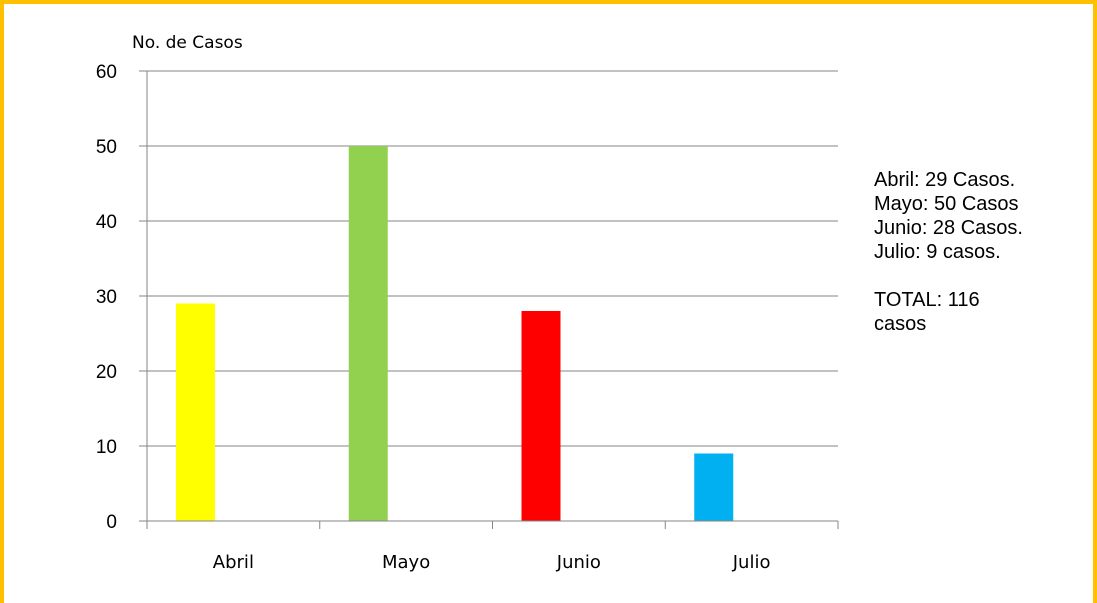 This screenshot has width=1097, height=603. Describe the element at coordinates (984, 204) in the screenshot. I see `annotation-mayo: Mayo: 50 Casos` at that location.